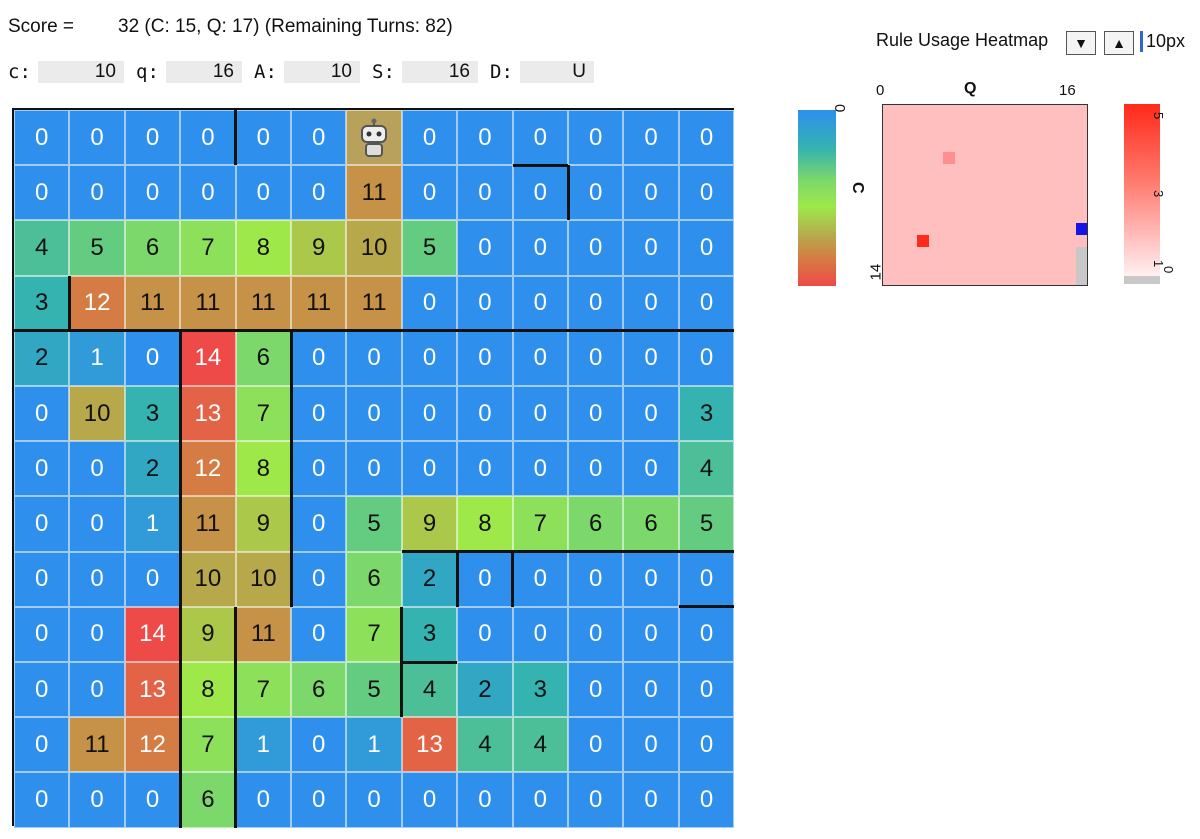  I want to click on board-cell: 10, so click(208, 579).